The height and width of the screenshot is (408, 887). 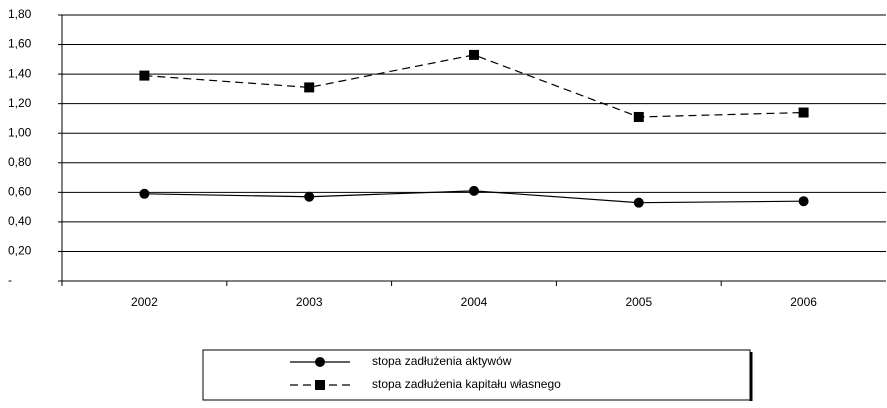 What do you see at coordinates (638, 302) in the screenshot?
I see `x-tick-label: 2005` at bounding box center [638, 302].